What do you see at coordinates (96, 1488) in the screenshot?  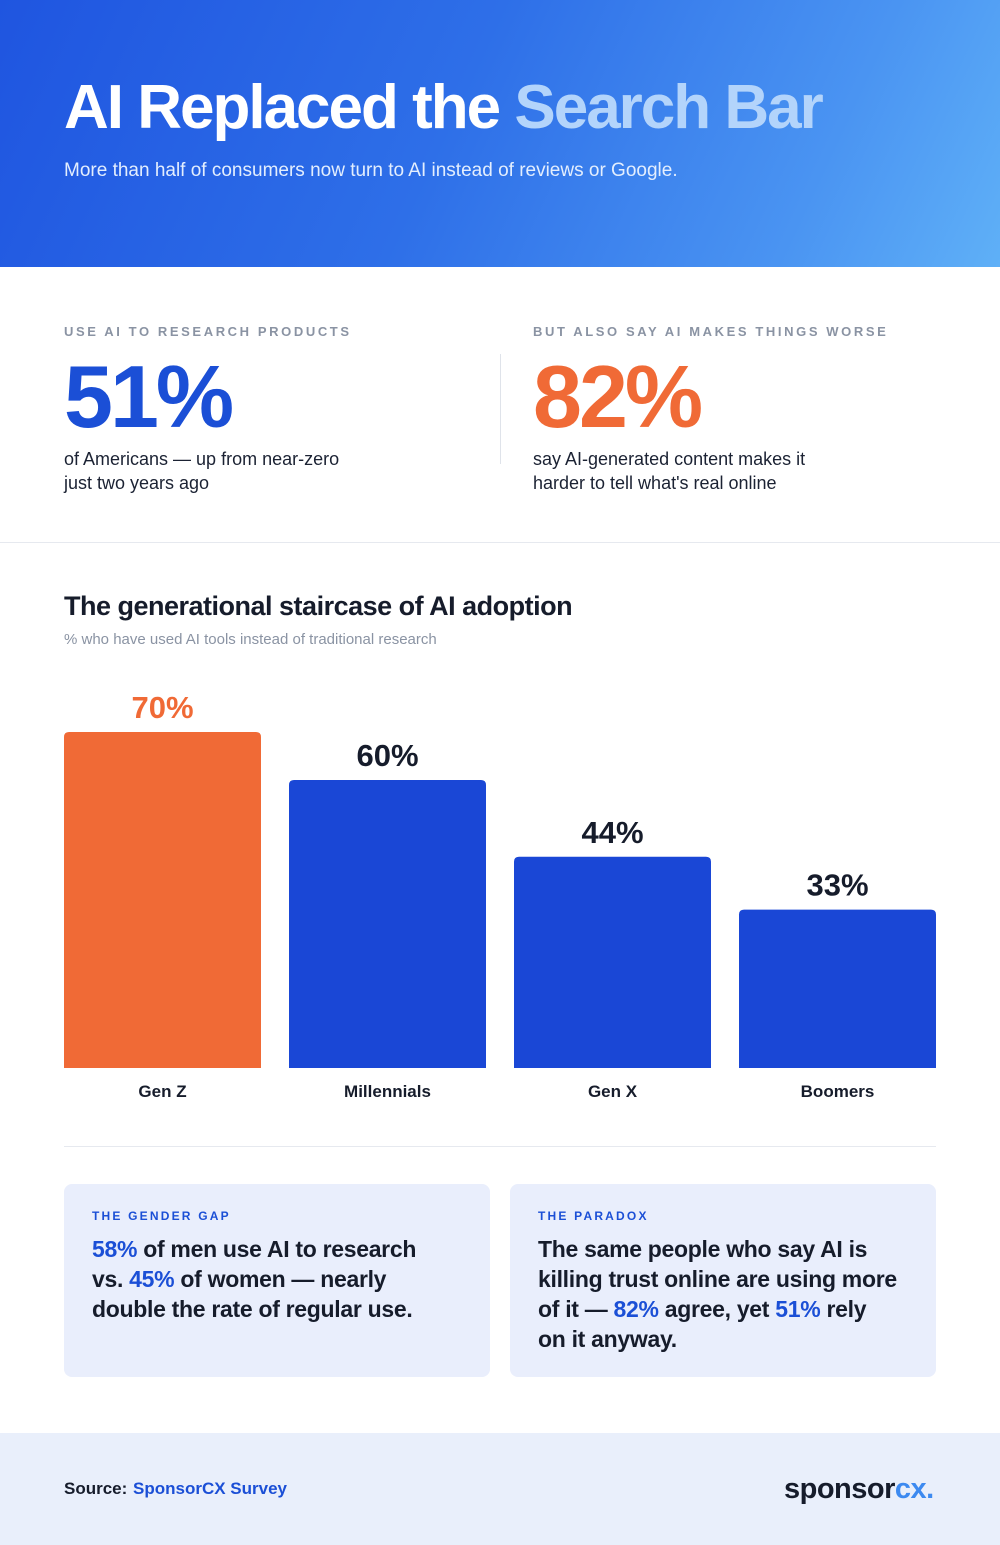 I see `source-label: Source:` at bounding box center [96, 1488].